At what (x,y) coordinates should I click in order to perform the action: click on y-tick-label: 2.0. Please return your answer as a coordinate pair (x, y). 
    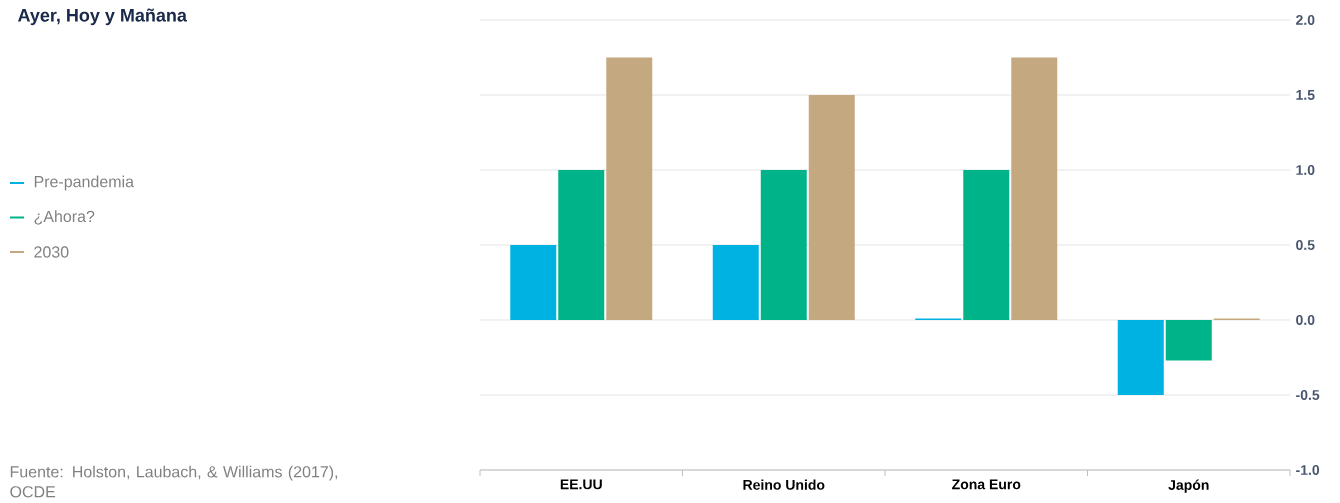
    Looking at the image, I should click on (1305, 20).